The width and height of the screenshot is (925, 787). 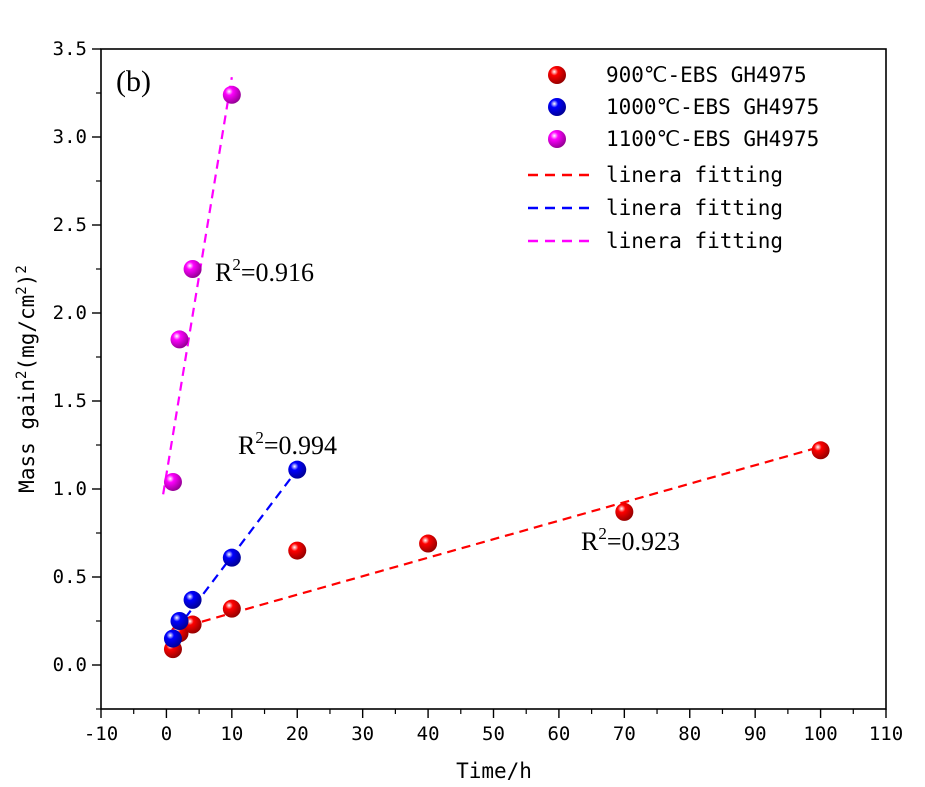 What do you see at coordinates (70, 225) in the screenshot?
I see `y-tick-label: 2.5` at bounding box center [70, 225].